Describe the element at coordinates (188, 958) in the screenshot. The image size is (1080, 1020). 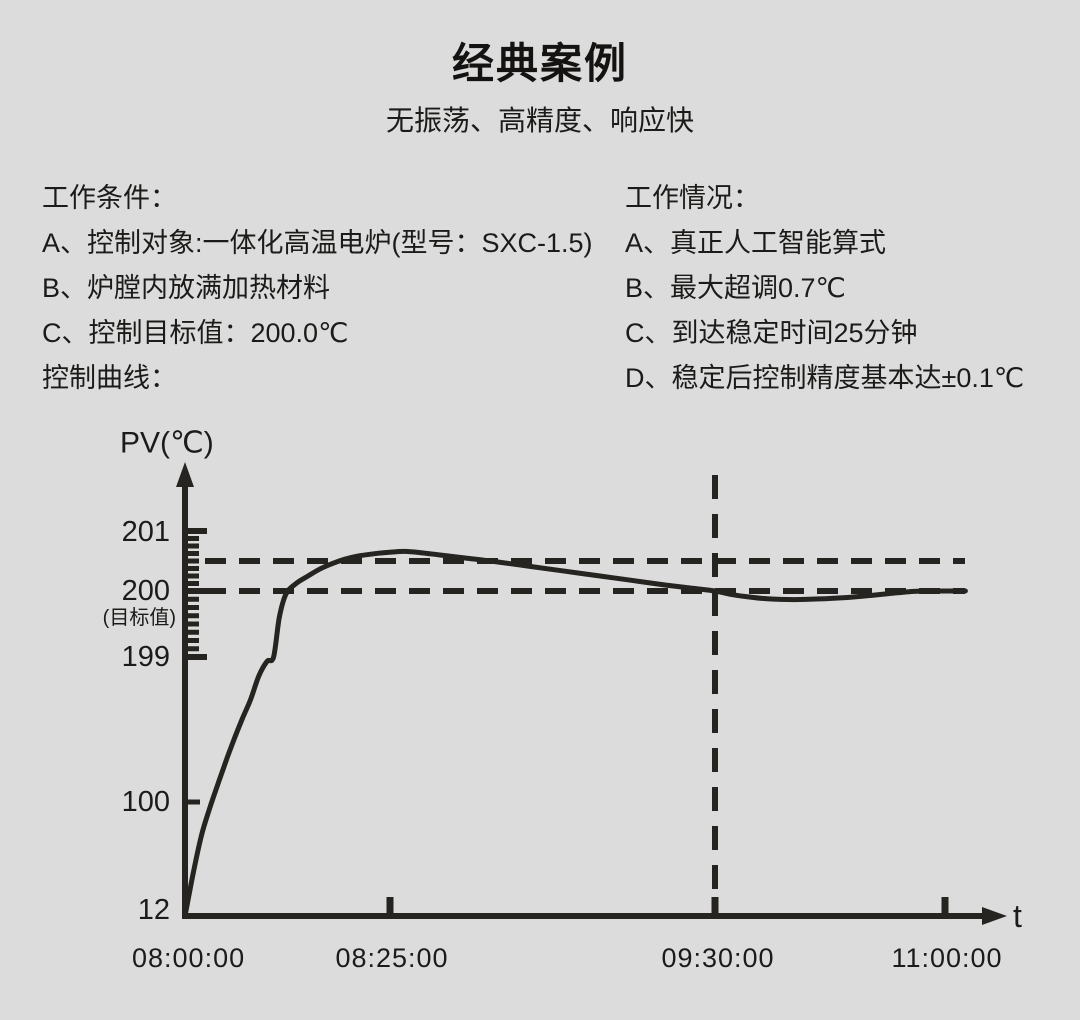
I see `x-tick-label-0: 08:00:00` at that location.